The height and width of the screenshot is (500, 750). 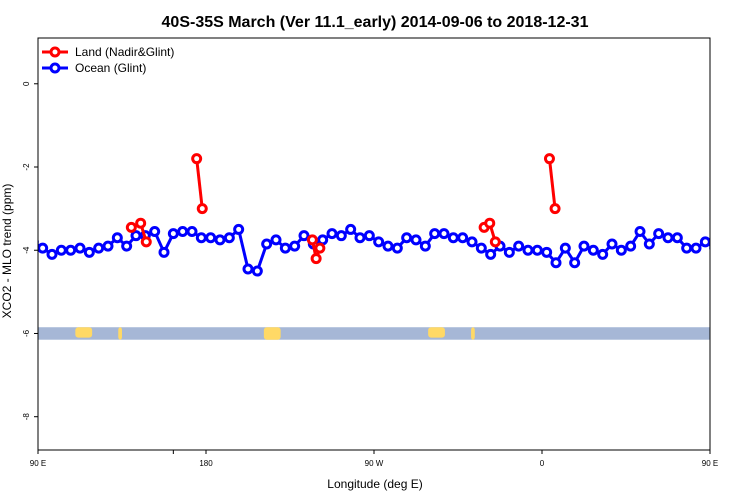 I want to click on legend: Land (Nadir&Glint) Ocean (Glint), so click(x=108, y=60).